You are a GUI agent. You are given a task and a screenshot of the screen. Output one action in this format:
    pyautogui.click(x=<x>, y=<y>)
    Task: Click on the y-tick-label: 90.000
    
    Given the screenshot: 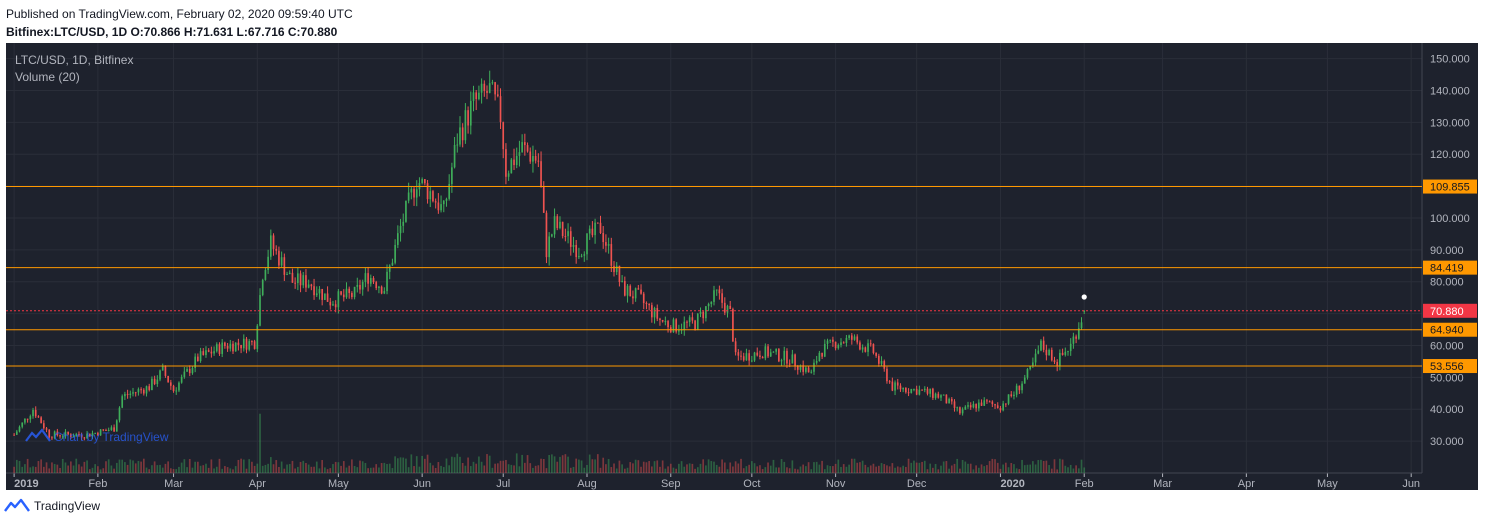 What is the action you would take?
    pyautogui.click(x=1447, y=251)
    